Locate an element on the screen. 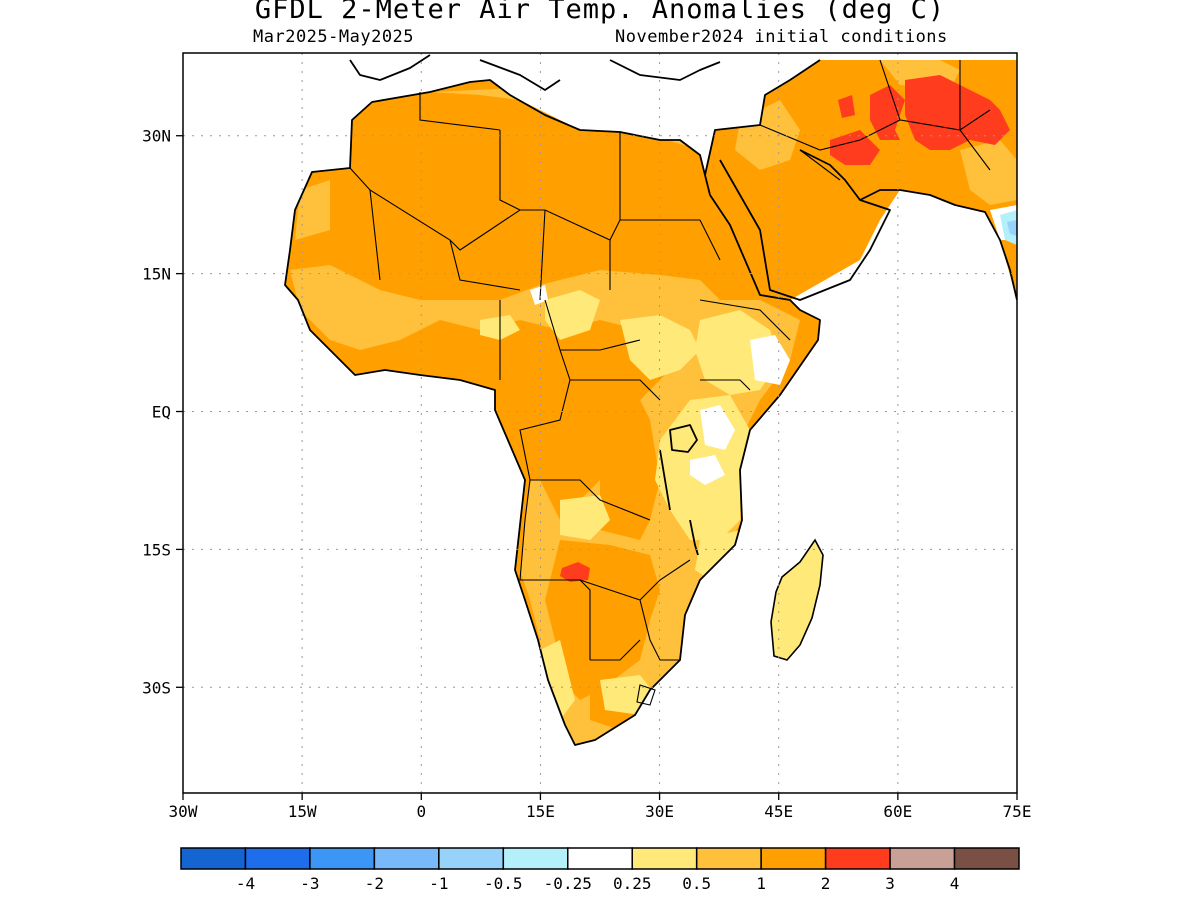 The width and height of the screenshot is (1200, 900). lat-tick-label: EQ is located at coordinates (161, 412).